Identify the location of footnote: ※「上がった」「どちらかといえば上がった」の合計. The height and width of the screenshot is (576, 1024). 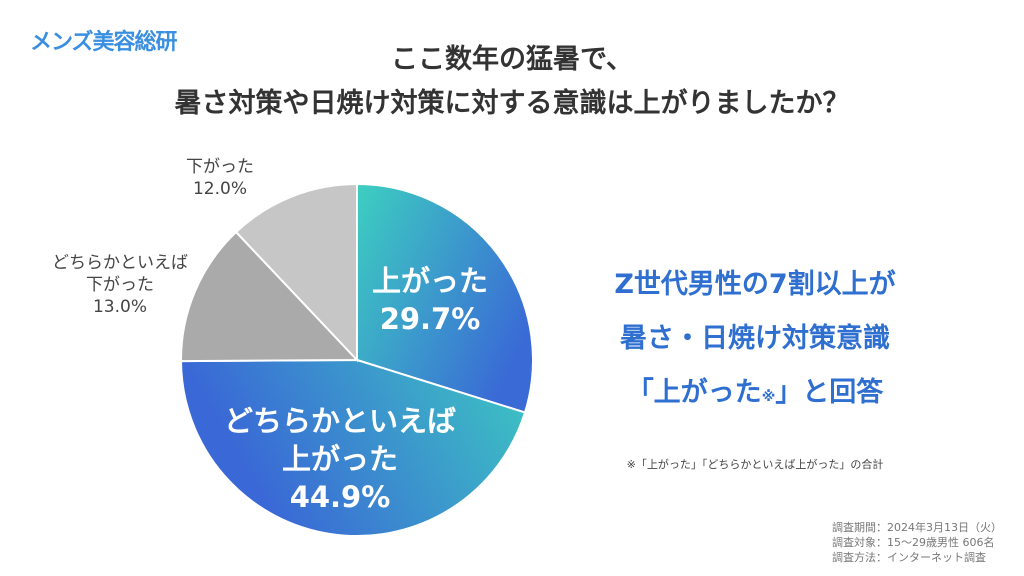
(755, 464).